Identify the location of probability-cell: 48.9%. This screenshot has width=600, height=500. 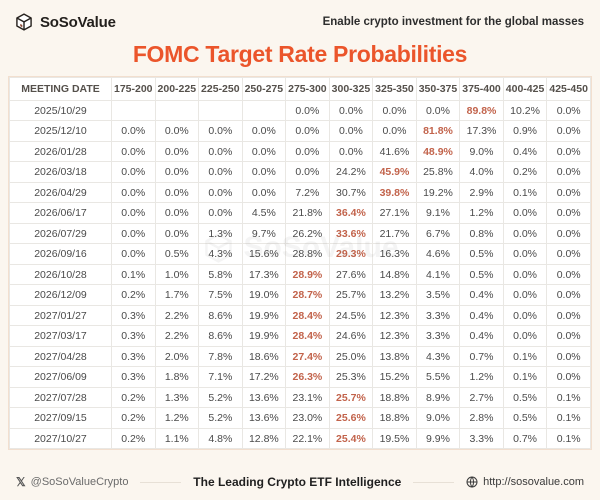
(438, 151).